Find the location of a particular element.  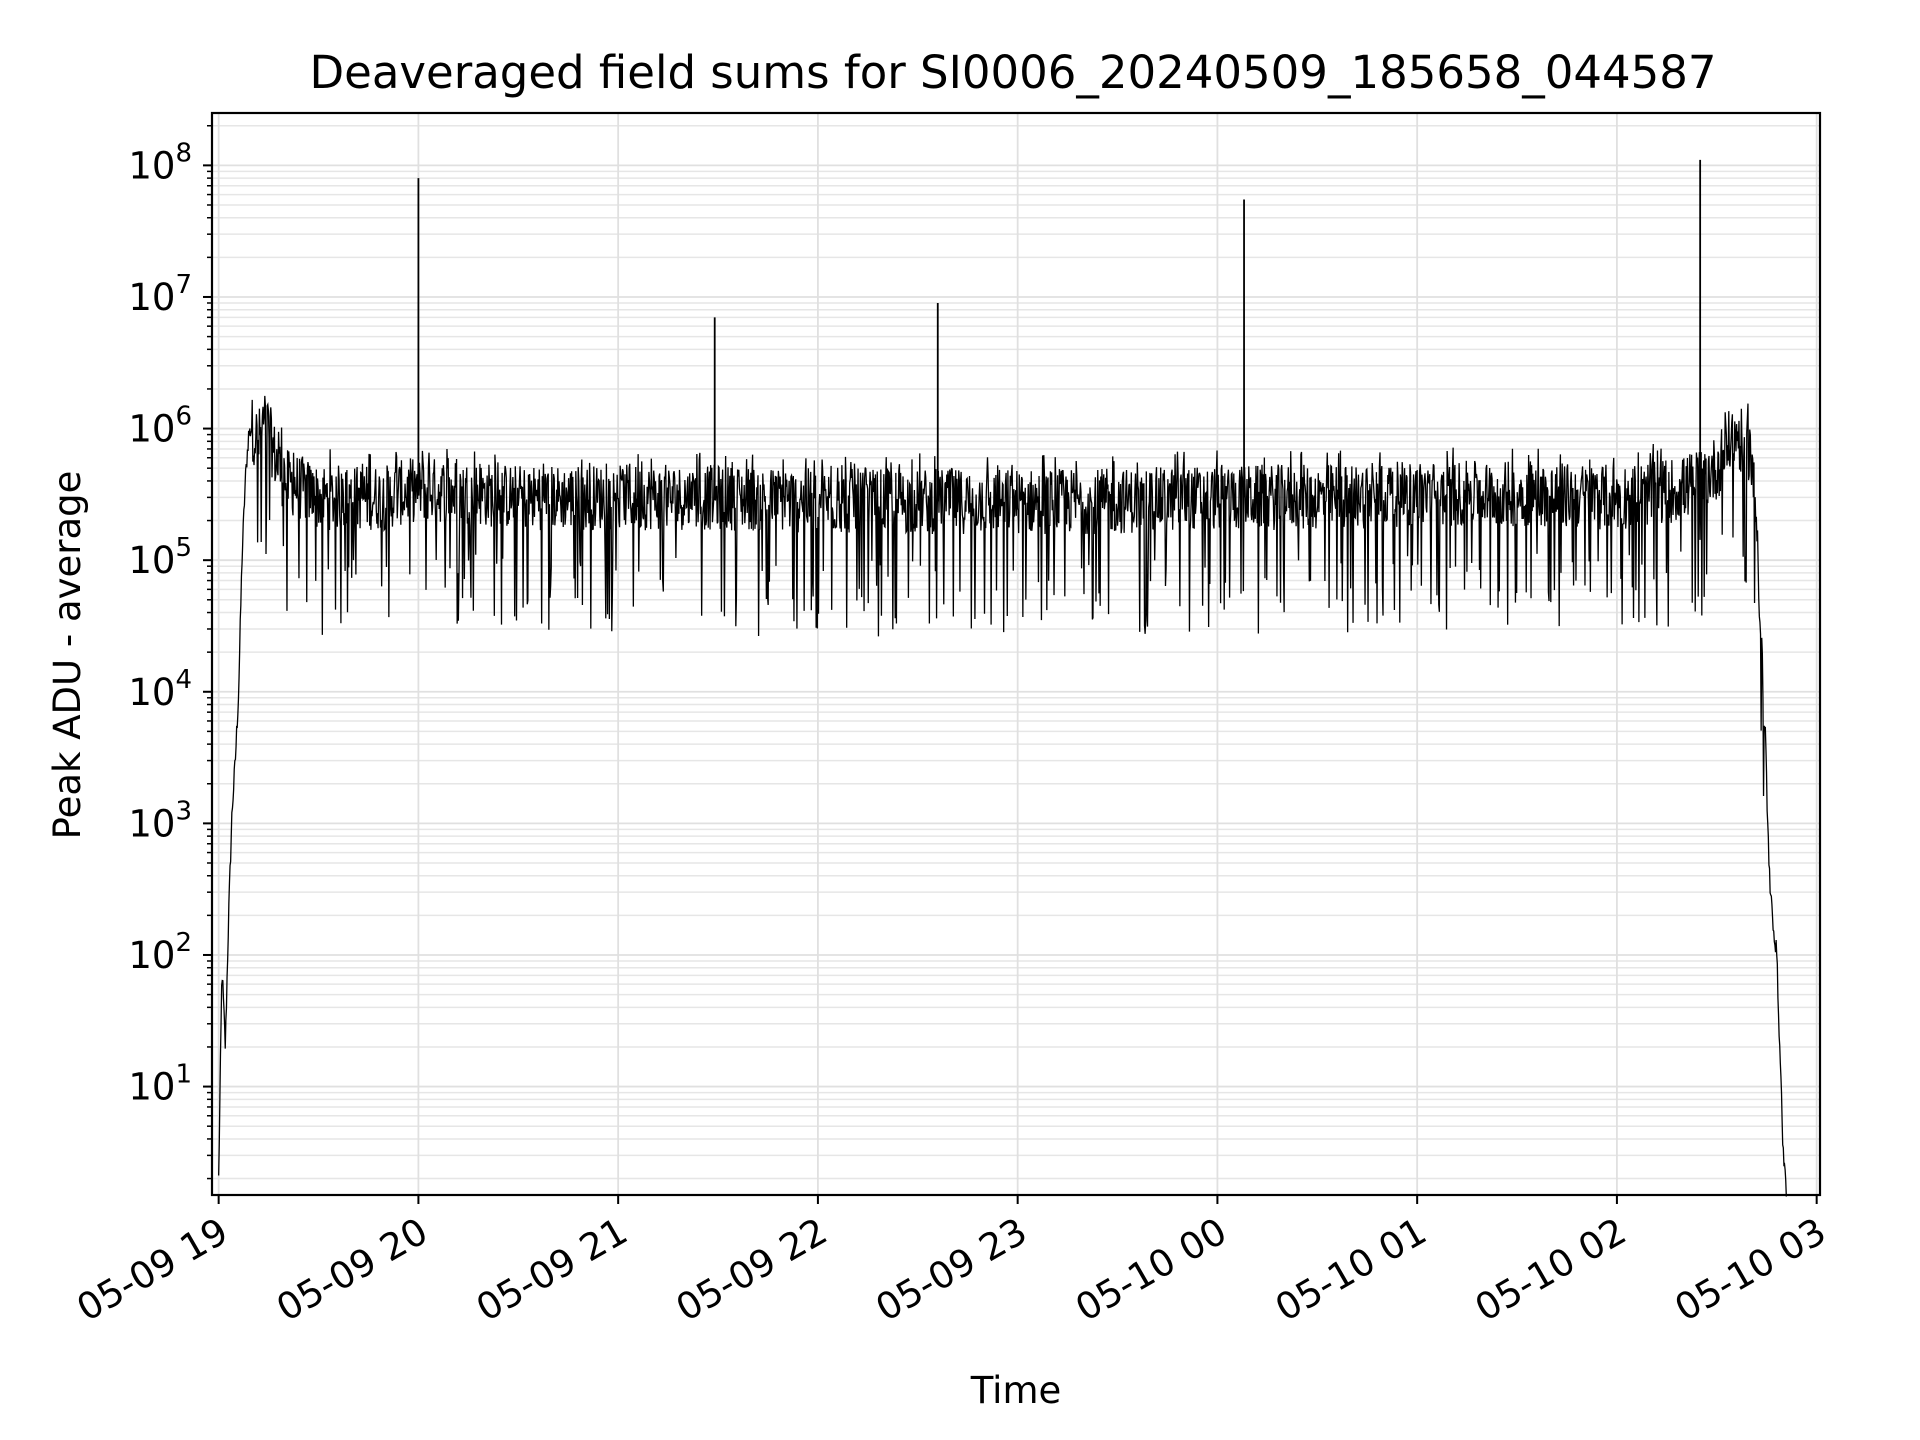

y-tick-label: 10⁴ is located at coordinates (160, 689).